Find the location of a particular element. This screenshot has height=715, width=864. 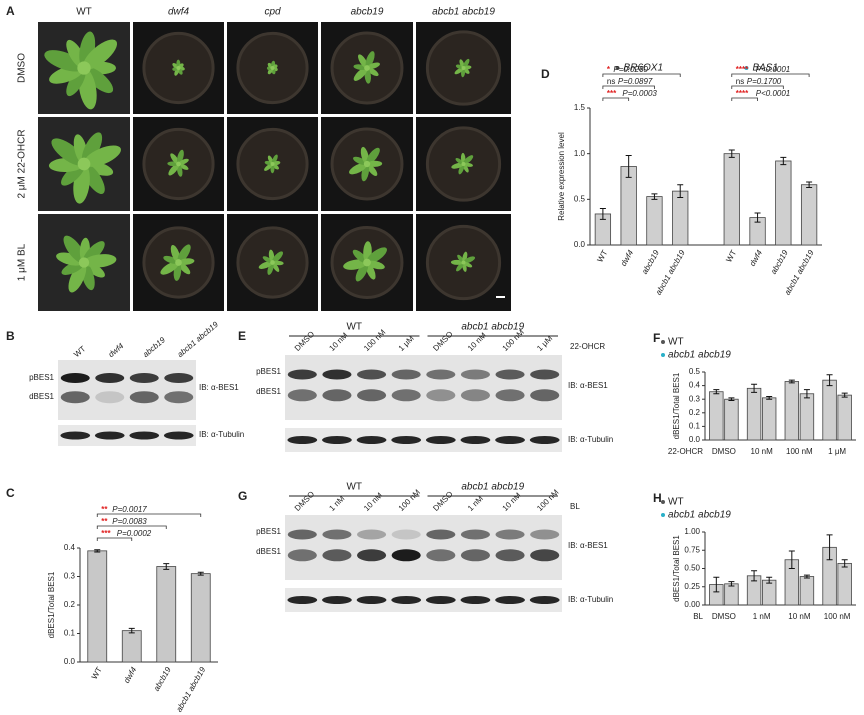

blot is located at coordinates (127, 435).